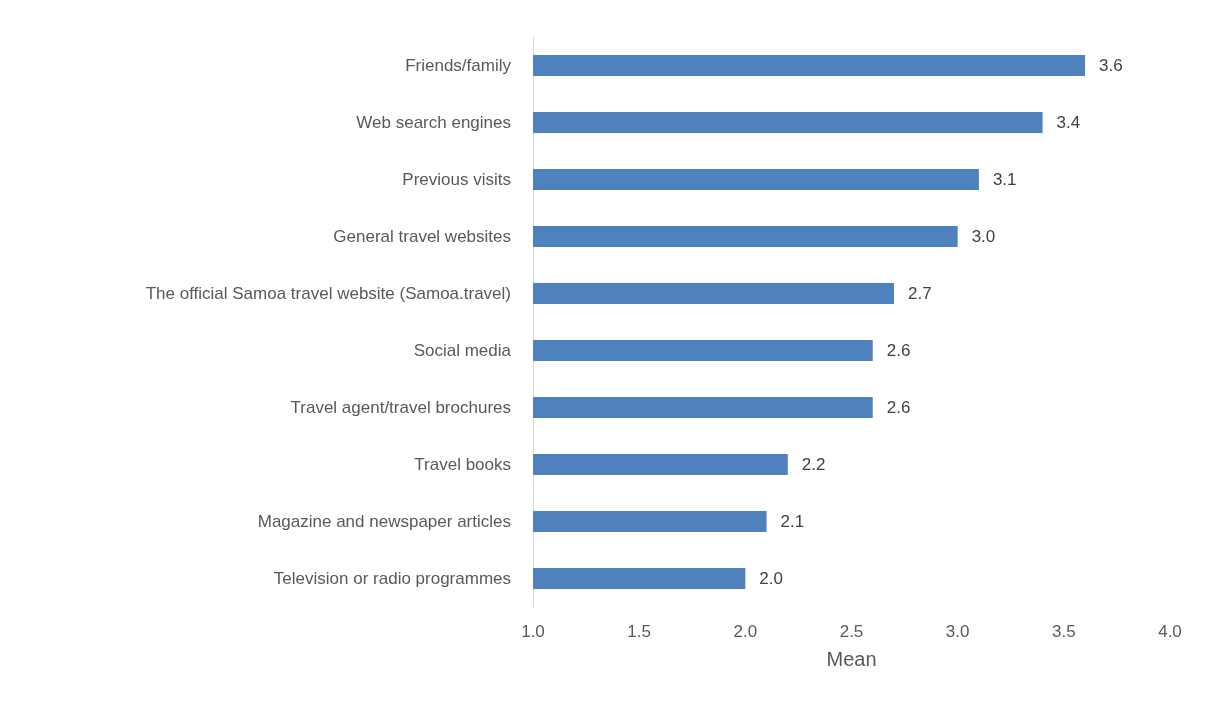 The width and height of the screenshot is (1205, 725). I want to click on x-tick-label: 2.0, so click(745, 631).